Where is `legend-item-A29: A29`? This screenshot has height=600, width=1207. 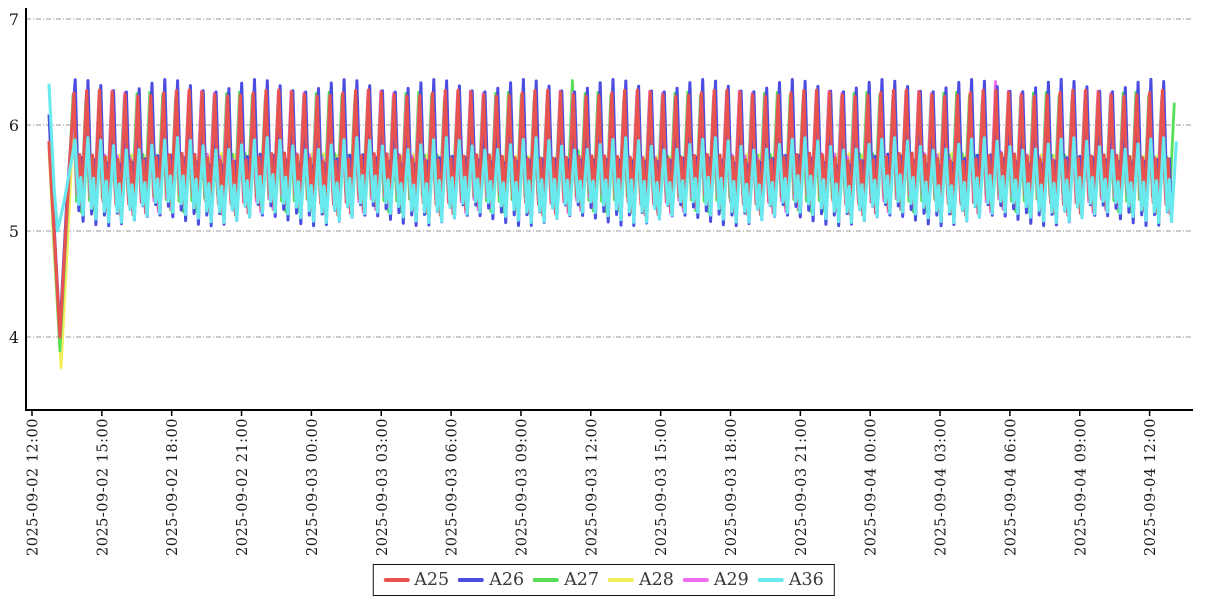
legend-item-A29: A29 is located at coordinates (715, 580).